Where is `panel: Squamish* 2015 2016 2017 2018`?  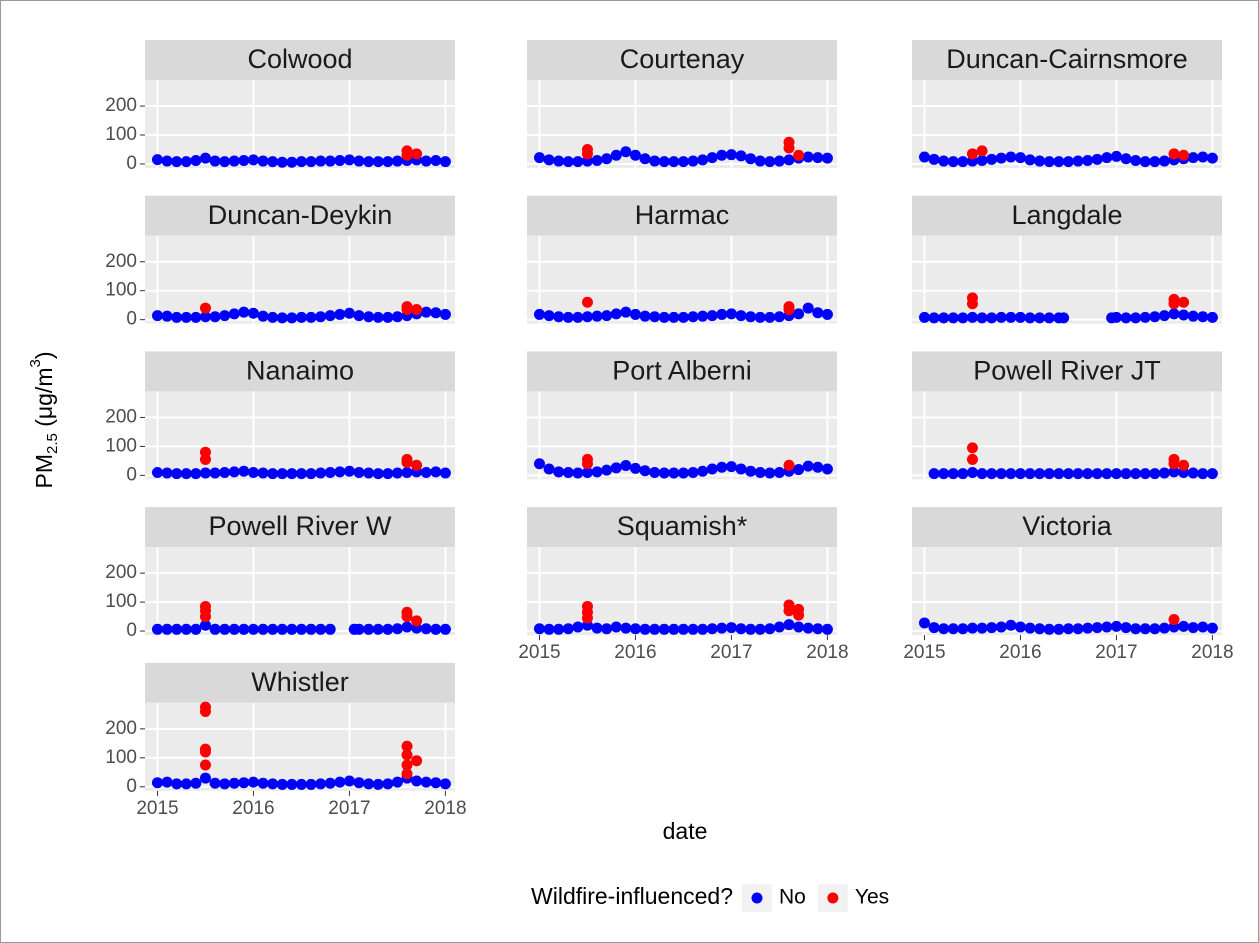 panel: Squamish* 2015 2016 2017 2018 is located at coordinates (683, 585).